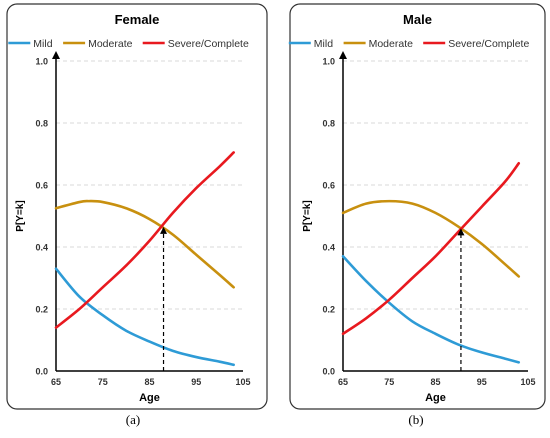  I want to click on series-line-mild, so click(431, 309).